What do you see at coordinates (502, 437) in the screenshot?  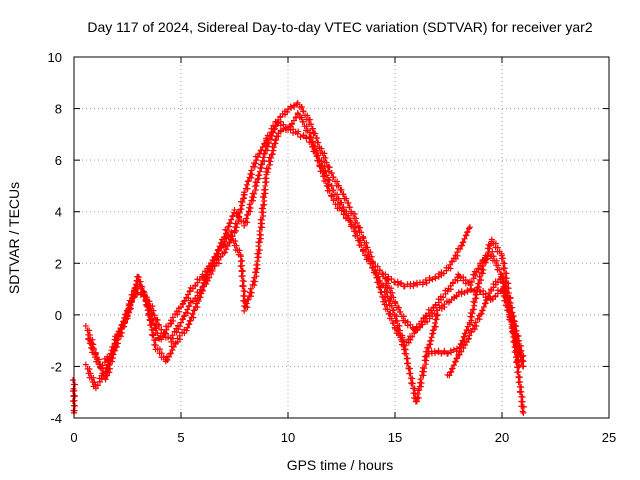 I see `x-tick-label: 20` at bounding box center [502, 437].